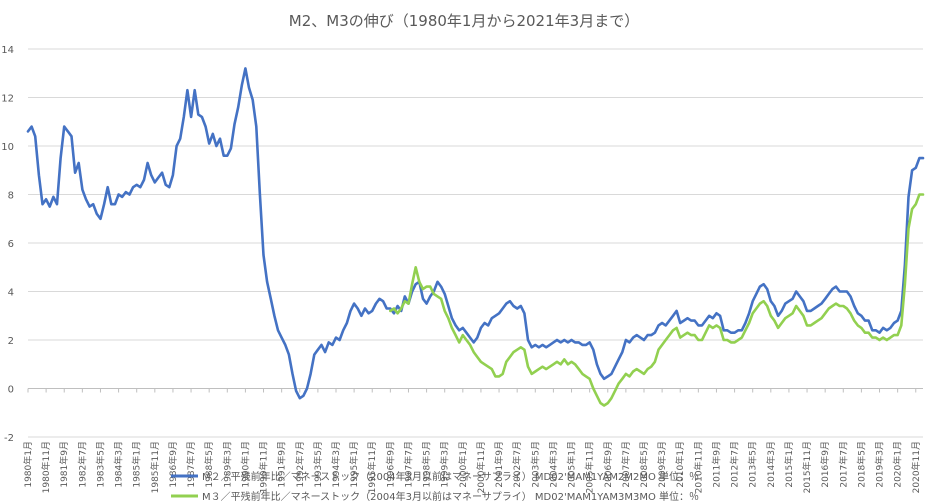  Describe the element at coordinates (9, 438) in the screenshot. I see `y-tick-label: -2` at that location.